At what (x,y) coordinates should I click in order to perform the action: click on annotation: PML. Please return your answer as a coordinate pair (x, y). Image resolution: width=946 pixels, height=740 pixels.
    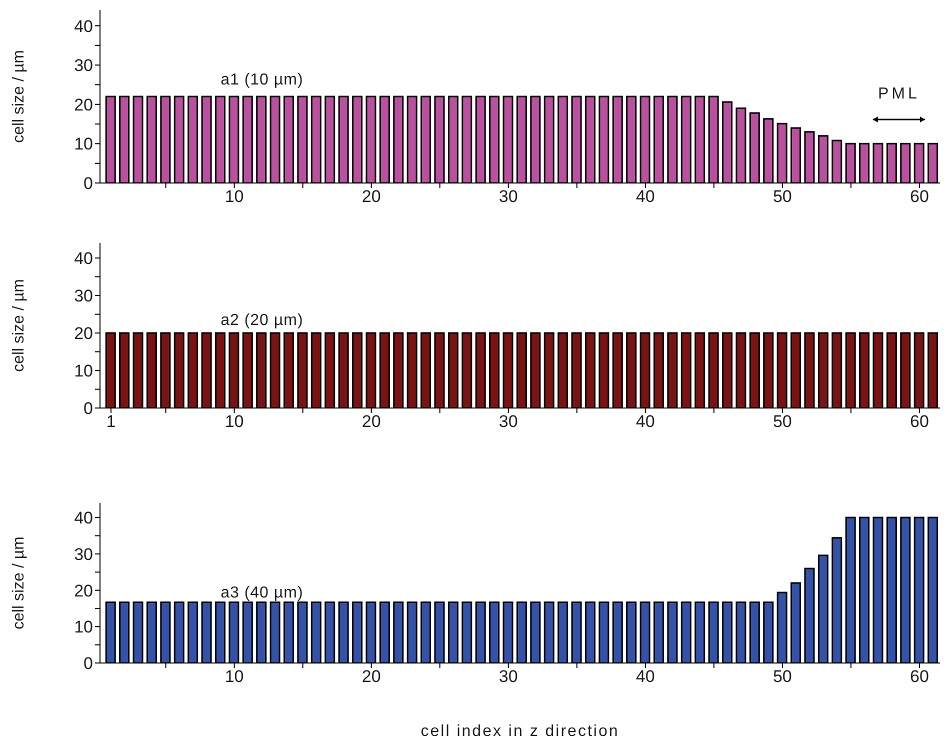
    Looking at the image, I should click on (899, 94).